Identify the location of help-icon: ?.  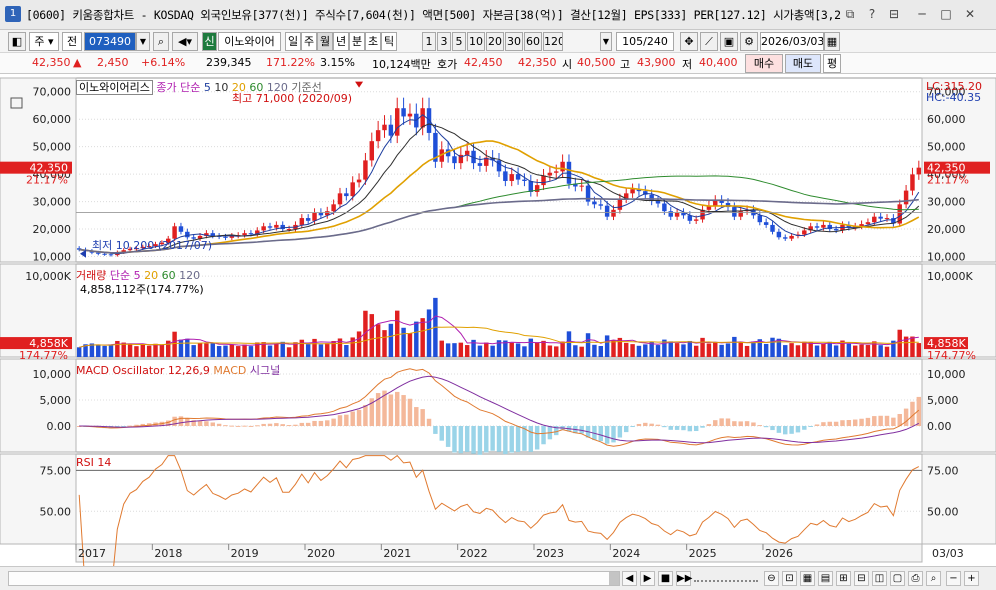
(872, 14).